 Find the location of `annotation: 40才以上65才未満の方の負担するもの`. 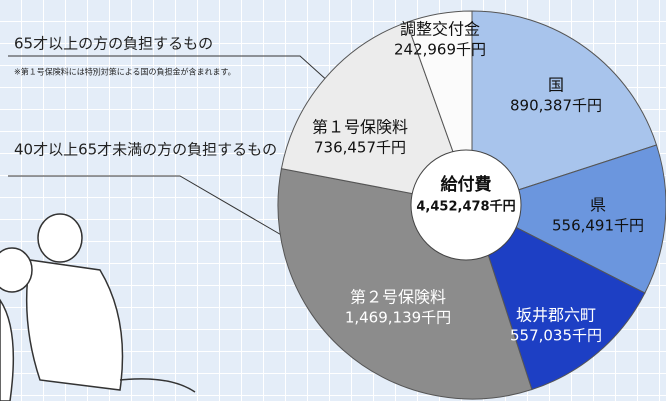

annotation: 40才以上65才未満の方の負担するもの is located at coordinates (145, 150).